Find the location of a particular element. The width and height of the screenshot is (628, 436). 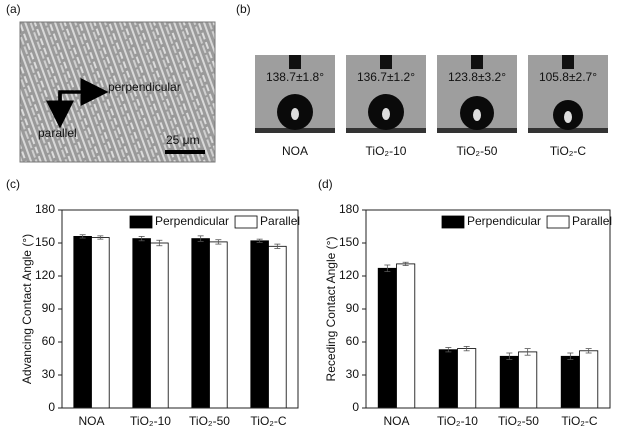

sem-image: perpendicular parallel 25 μm is located at coordinates (117, 92).